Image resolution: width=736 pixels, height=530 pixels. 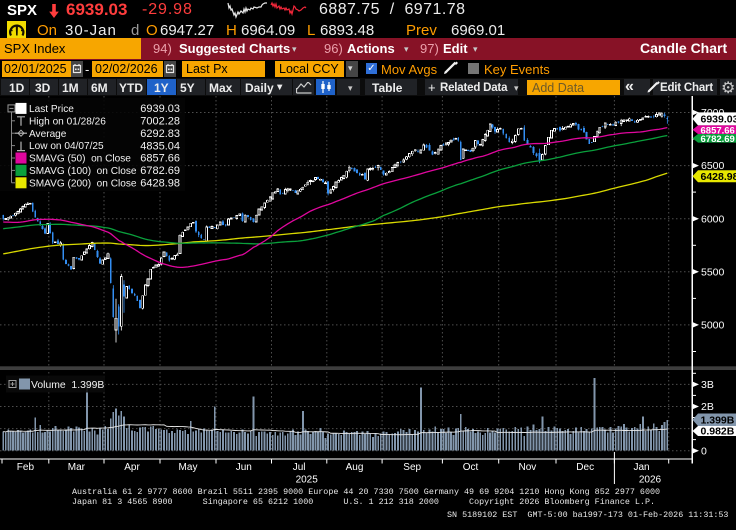 I want to click on svg-text: 6292.83, so click(x=160, y=134).